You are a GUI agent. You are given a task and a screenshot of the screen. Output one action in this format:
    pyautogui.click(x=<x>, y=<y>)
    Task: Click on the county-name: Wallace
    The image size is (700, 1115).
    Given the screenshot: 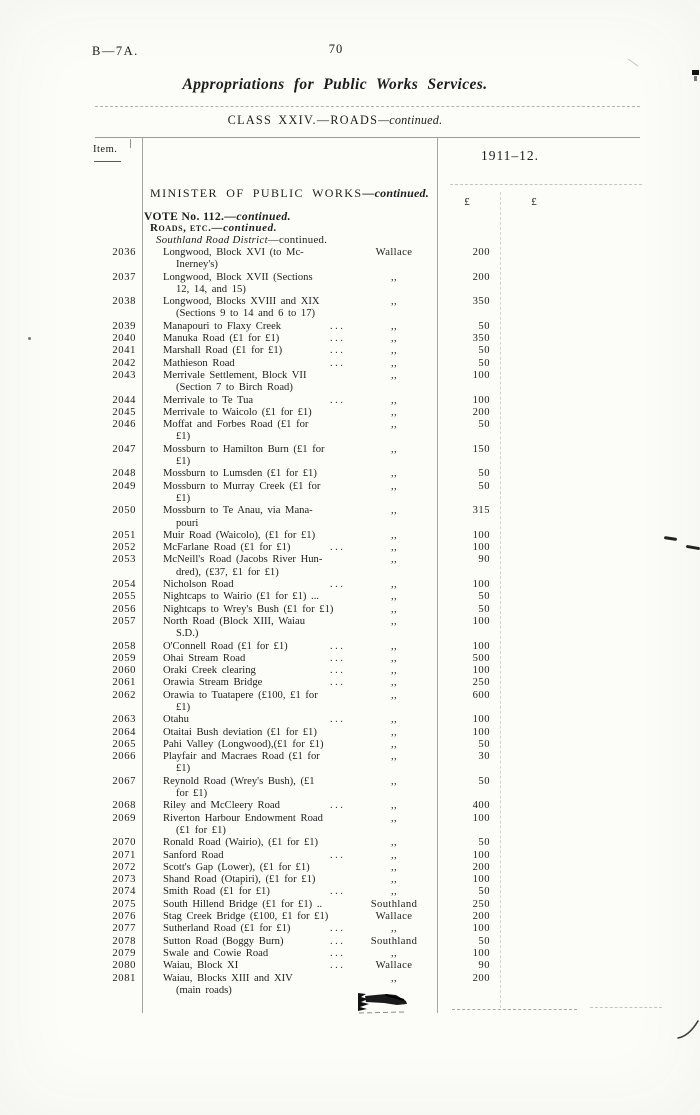 What is the action you would take?
    pyautogui.click(x=394, y=966)
    